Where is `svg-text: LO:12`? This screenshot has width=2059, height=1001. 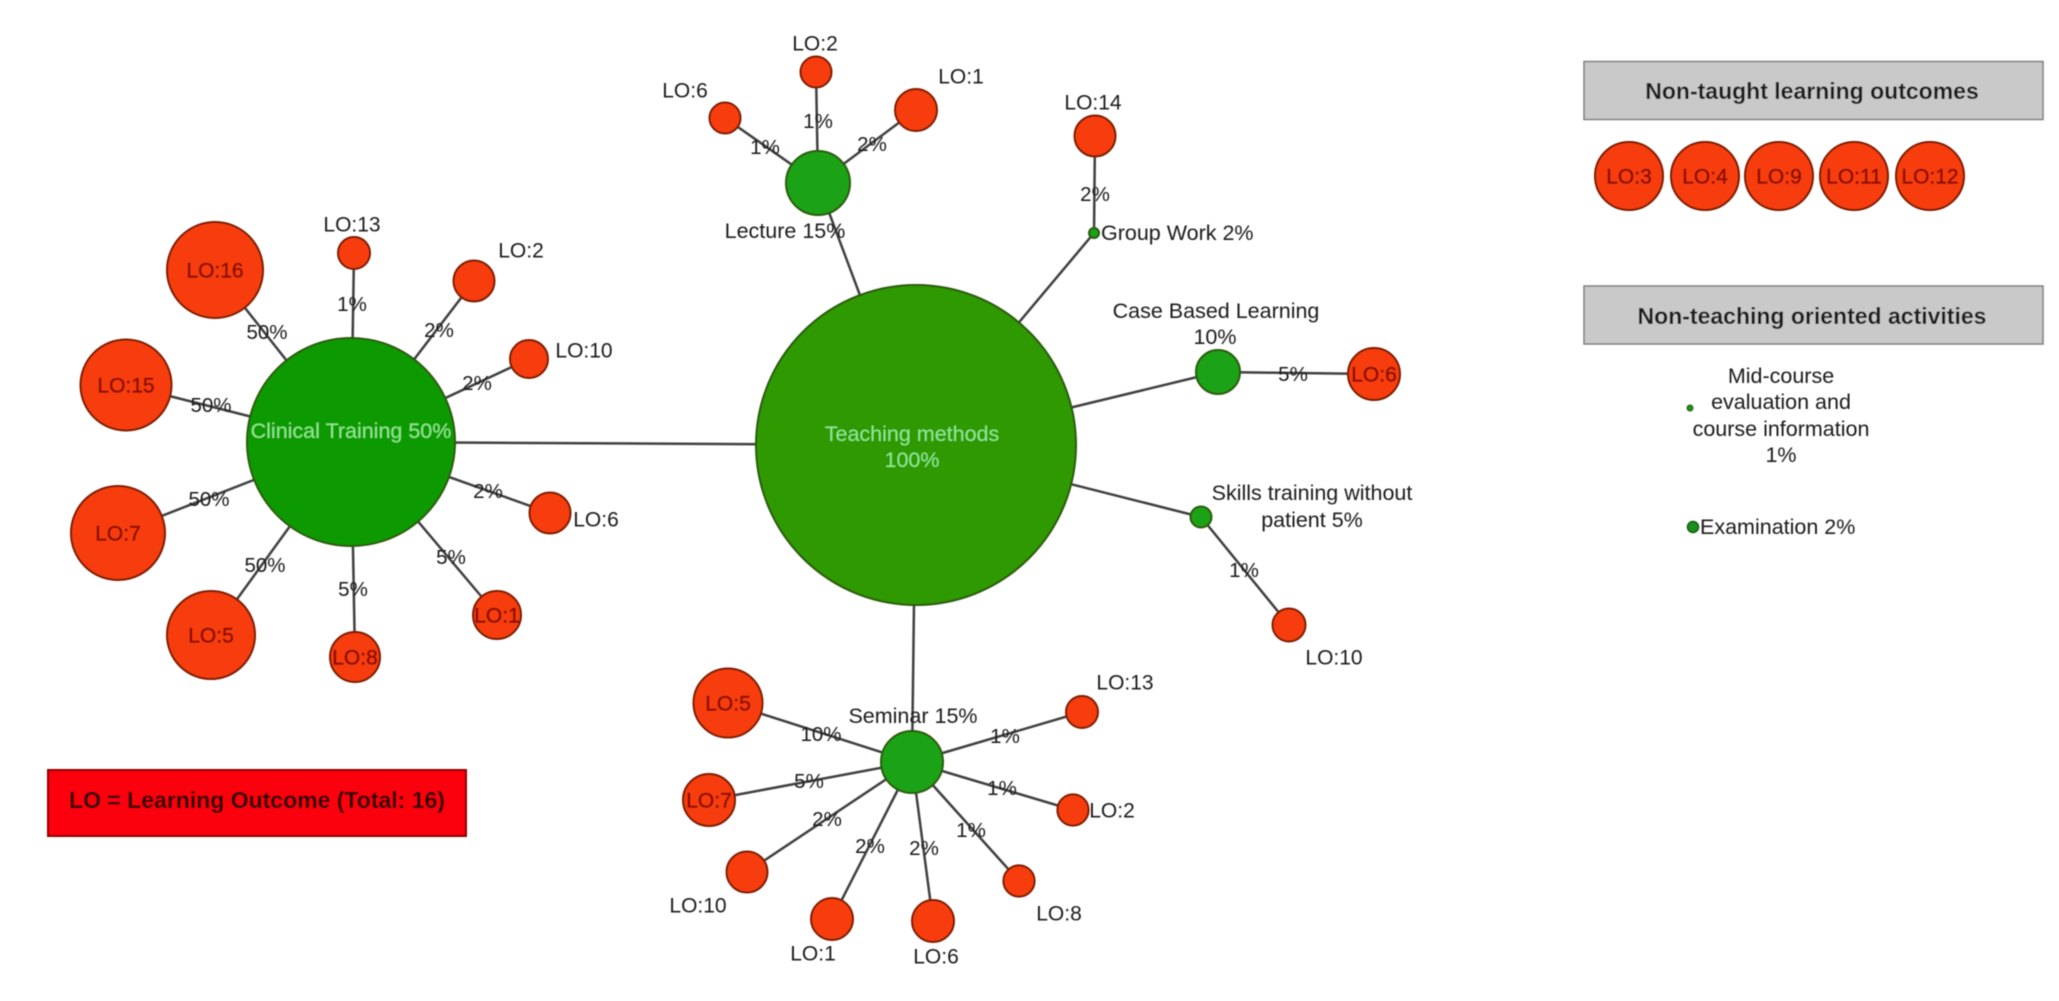
svg-text: LO:12 is located at coordinates (1929, 176).